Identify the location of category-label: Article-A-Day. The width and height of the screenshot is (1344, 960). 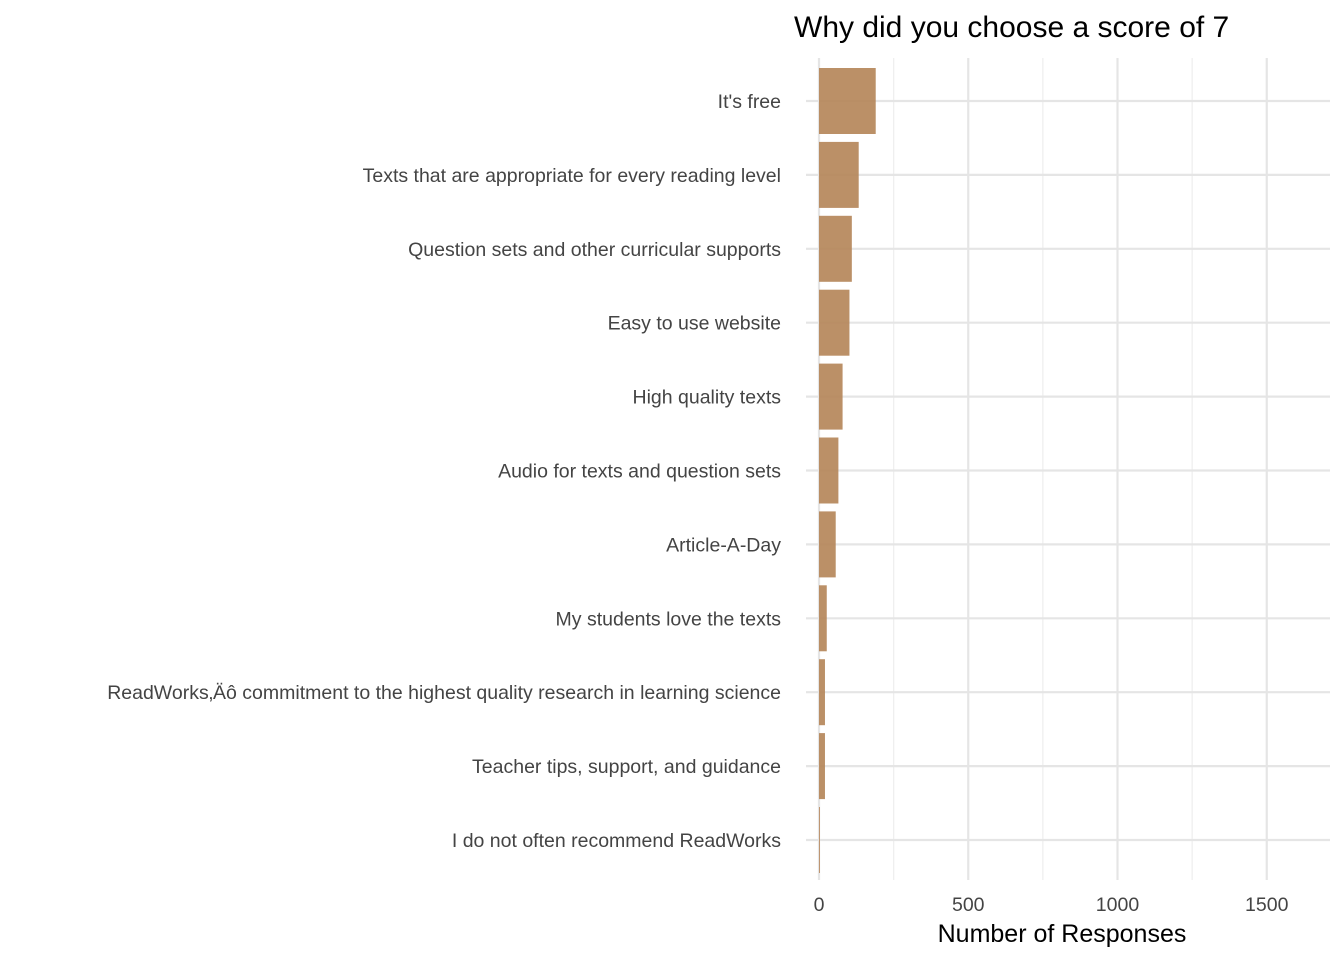
(723, 545).